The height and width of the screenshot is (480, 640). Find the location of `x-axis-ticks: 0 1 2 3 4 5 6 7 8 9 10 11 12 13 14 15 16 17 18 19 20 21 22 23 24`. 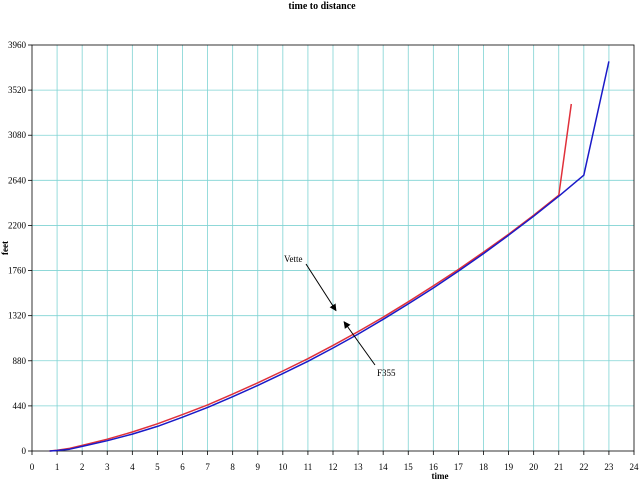

x-axis-ticks: 0 1 2 3 4 5 6 7 8 9 10 11 12 13 14 15 16 17 18 19 20 21 22 23 24 is located at coordinates (334, 461).